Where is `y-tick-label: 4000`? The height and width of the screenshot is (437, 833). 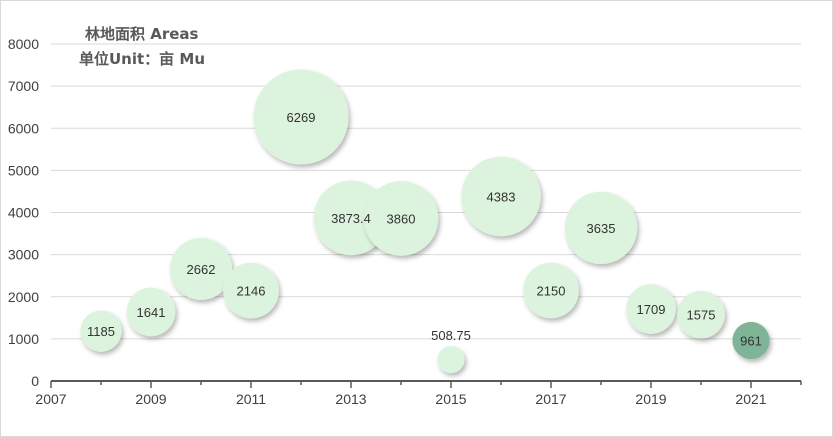
y-tick-label: 4000 is located at coordinates (23, 213).